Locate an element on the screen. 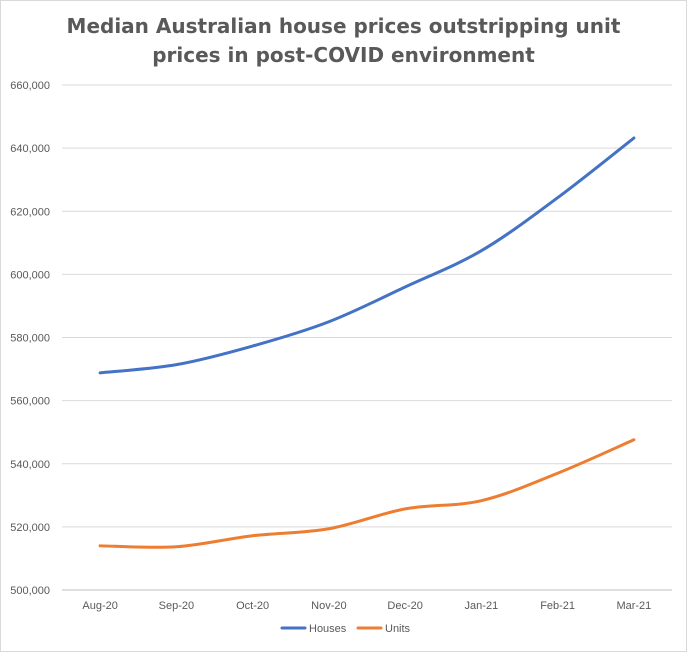  x-tick-label: Nov-20 is located at coordinates (328, 606).